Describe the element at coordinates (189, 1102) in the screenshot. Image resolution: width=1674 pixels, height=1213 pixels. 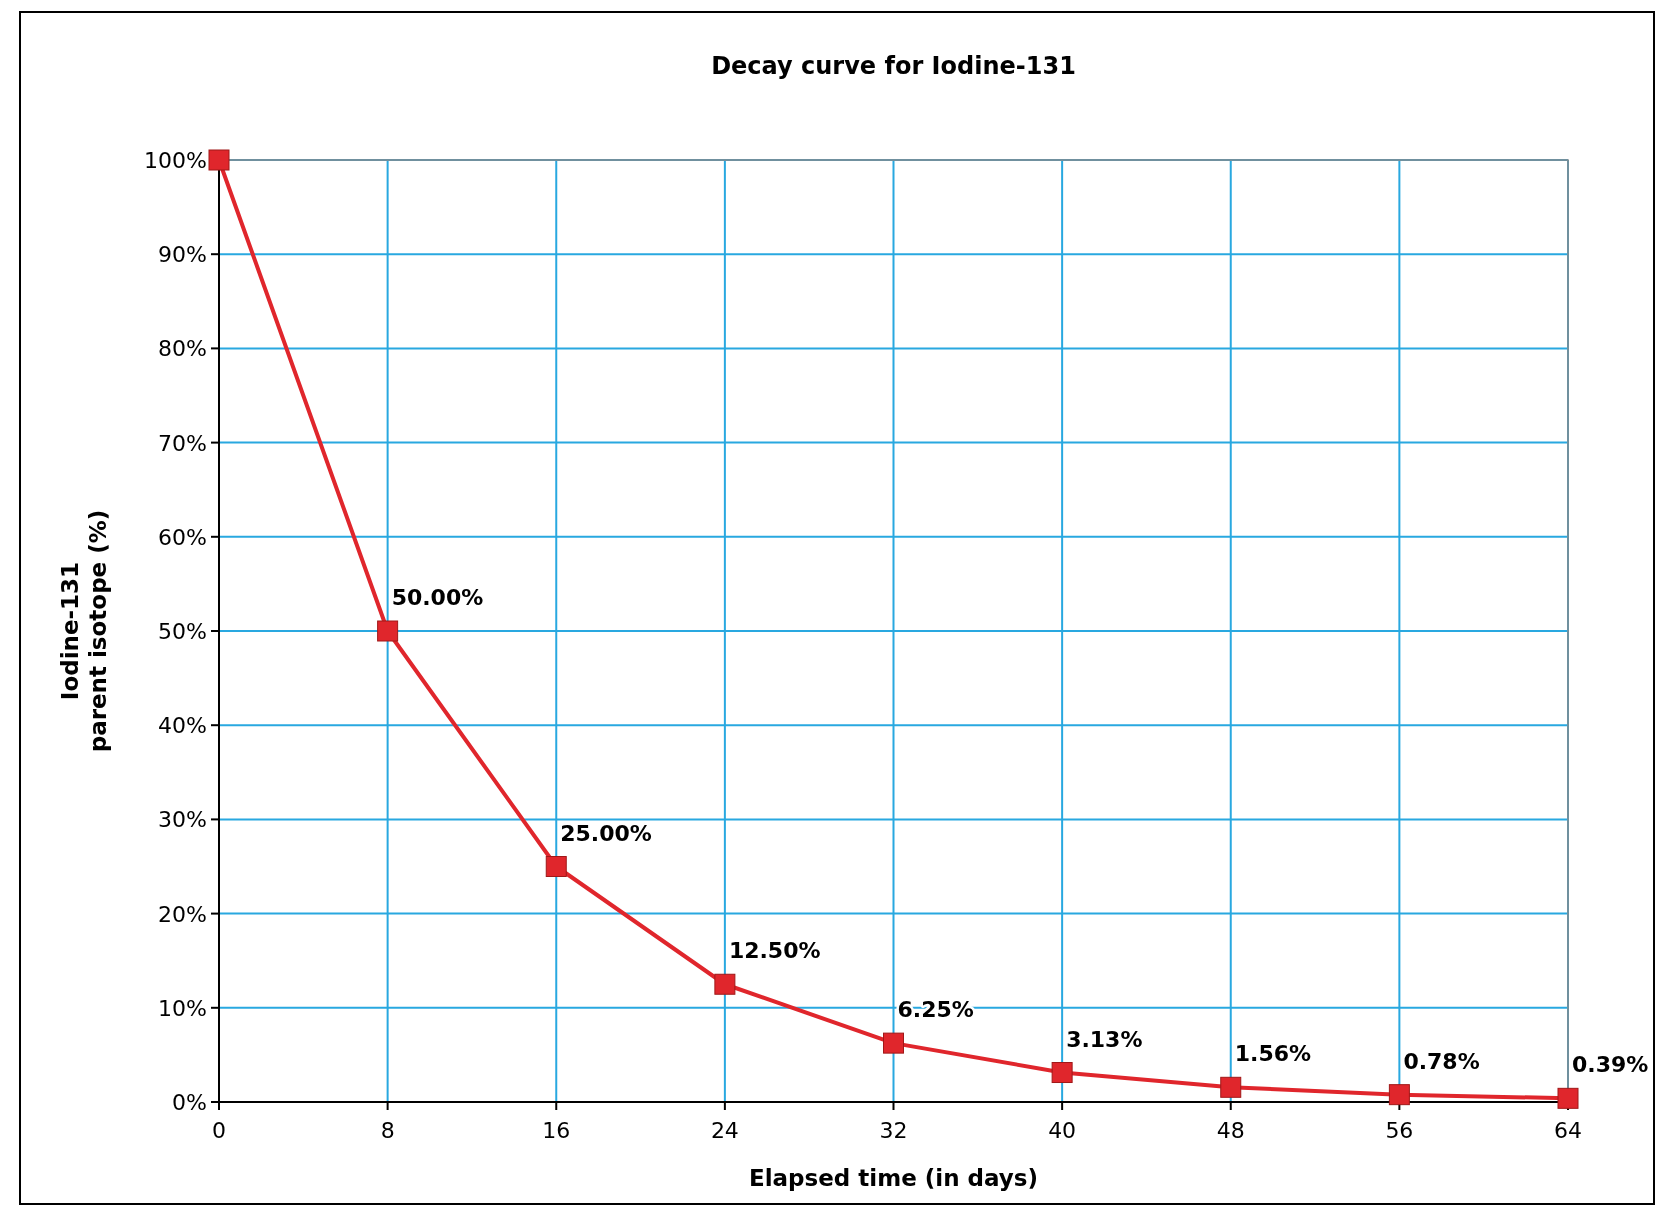
I see `y-tick-label: 0%` at that location.